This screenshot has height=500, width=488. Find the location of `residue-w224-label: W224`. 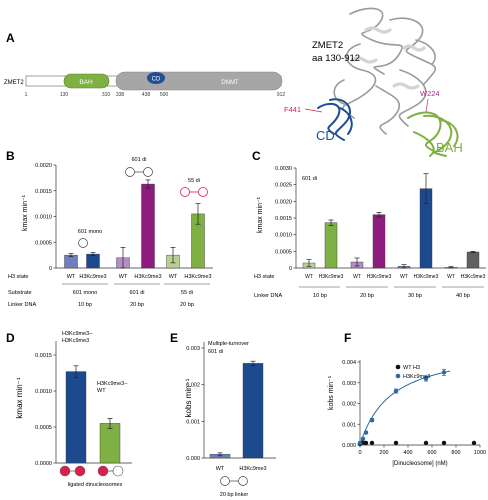

residue-w224-label: W224 is located at coordinates (430, 93).